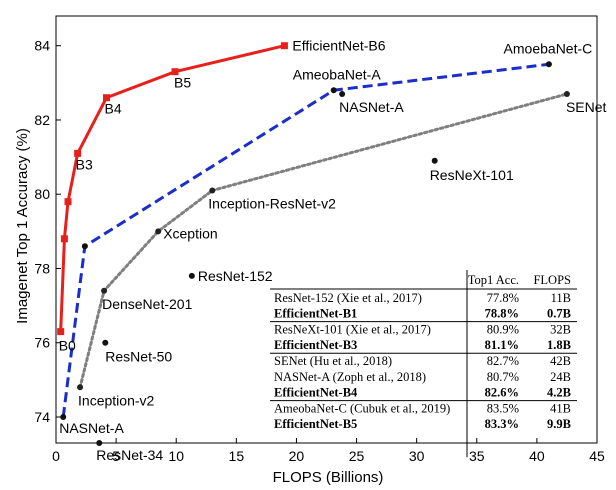 This screenshot has height=490, width=616. I want to click on x-tick-label: 0, so click(56, 456).